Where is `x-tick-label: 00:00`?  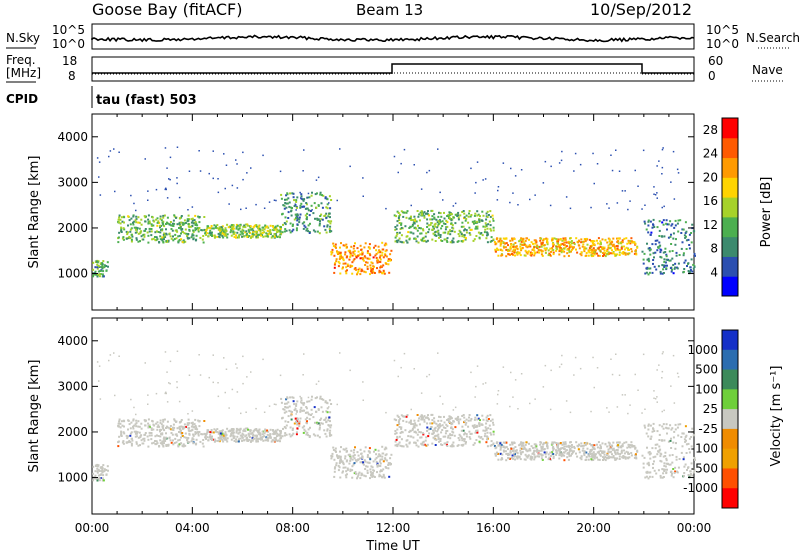
x-tick-label: 00:00 is located at coordinates (92, 528).